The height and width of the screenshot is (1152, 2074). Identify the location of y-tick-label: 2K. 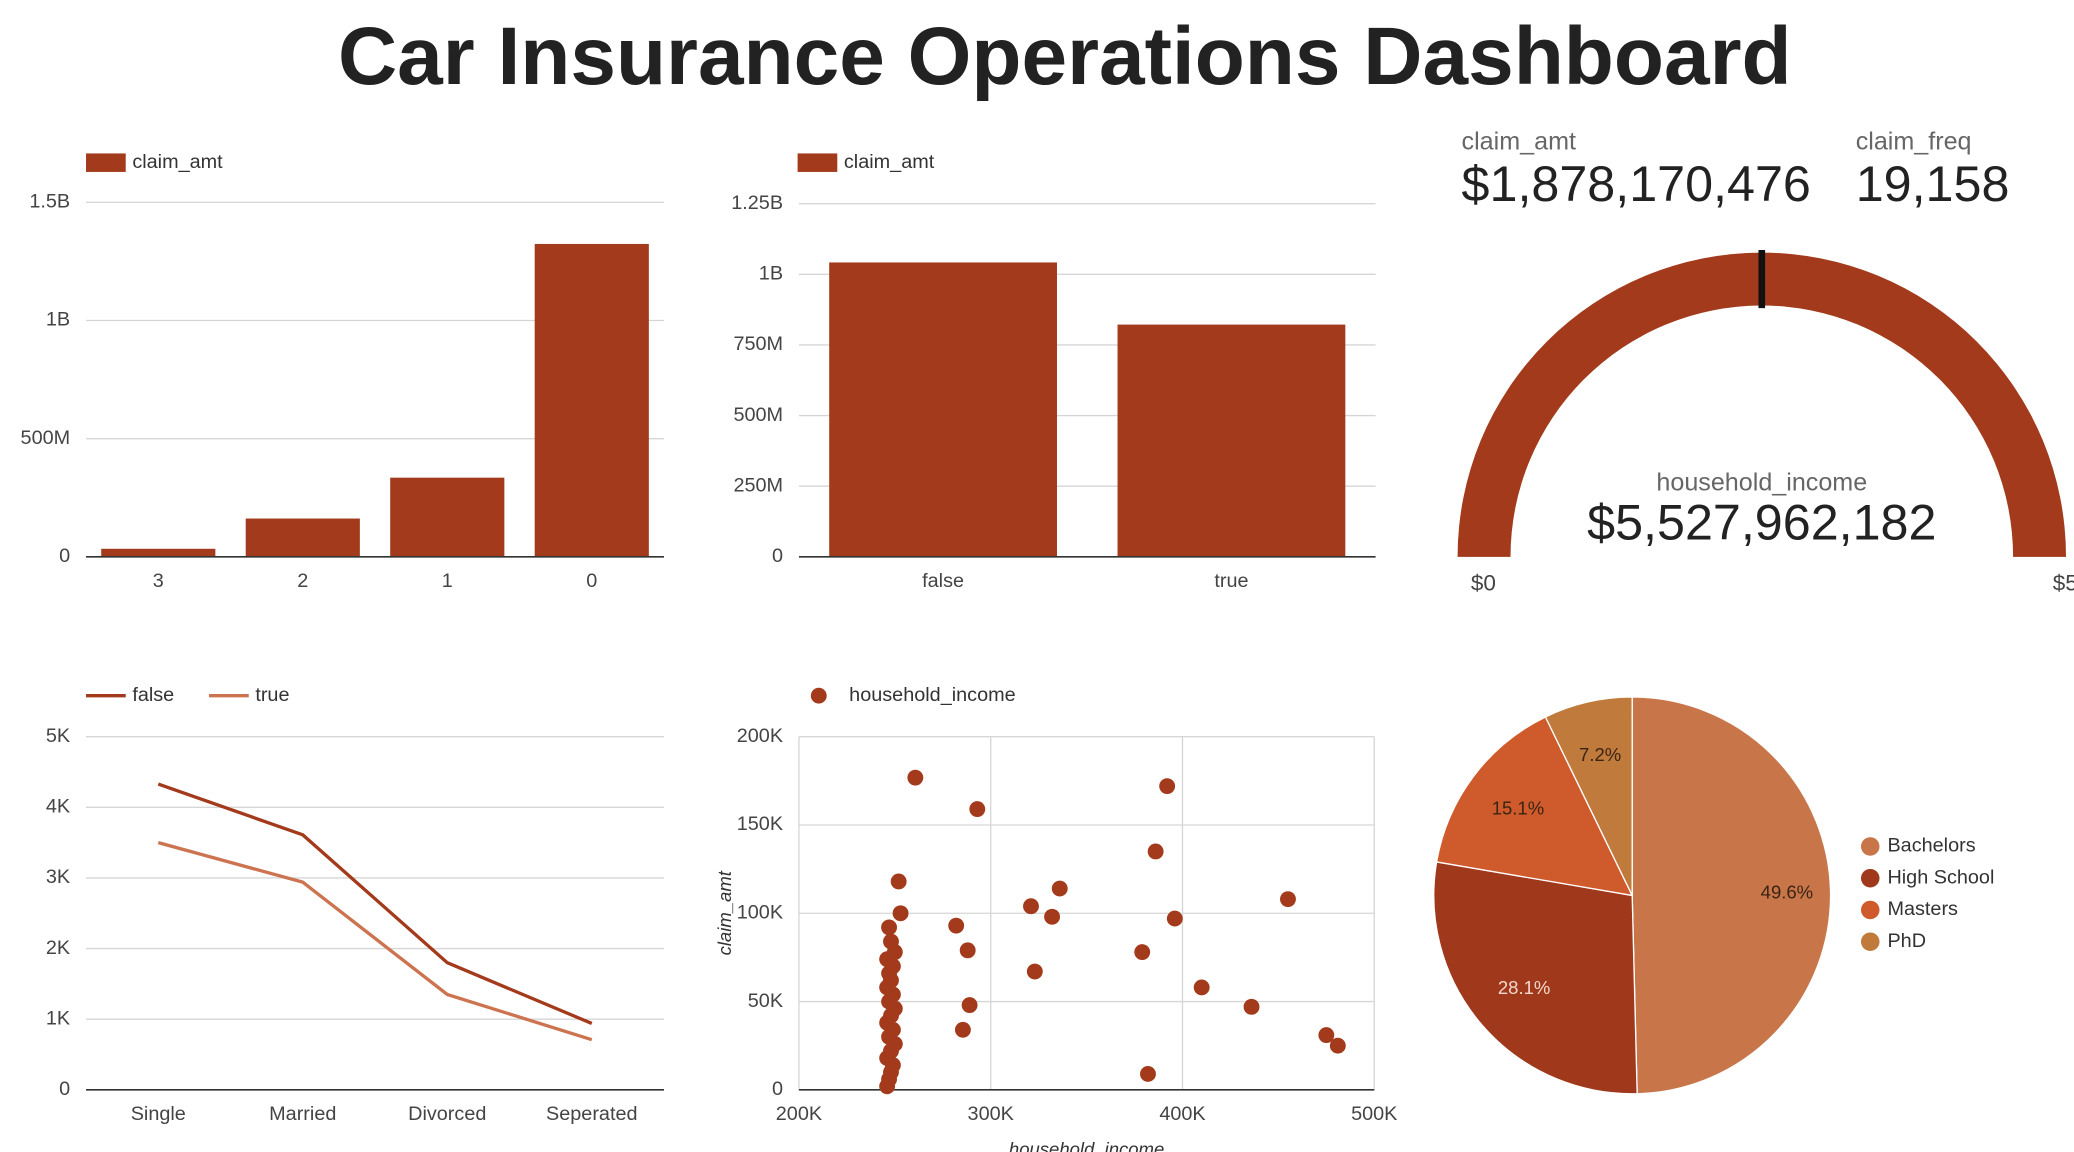
(58, 948).